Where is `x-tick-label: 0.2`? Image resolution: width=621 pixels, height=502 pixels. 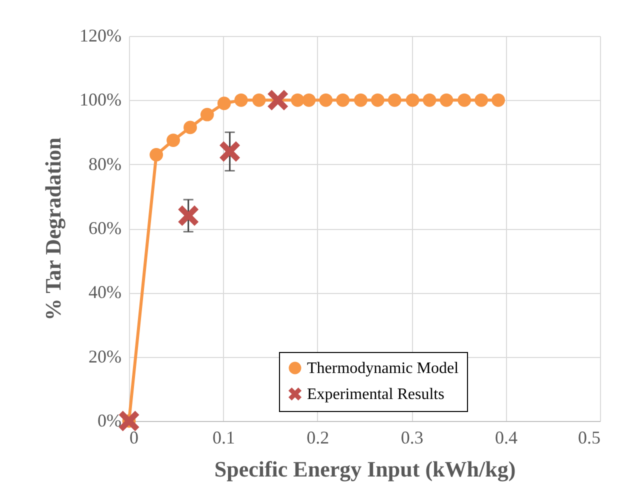 x-tick-label: 0.2 is located at coordinates (318, 438).